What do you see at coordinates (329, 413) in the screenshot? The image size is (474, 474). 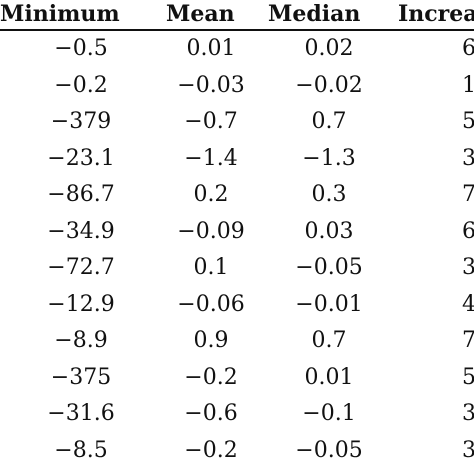 I see `cell-median: −0.1` at bounding box center [329, 413].